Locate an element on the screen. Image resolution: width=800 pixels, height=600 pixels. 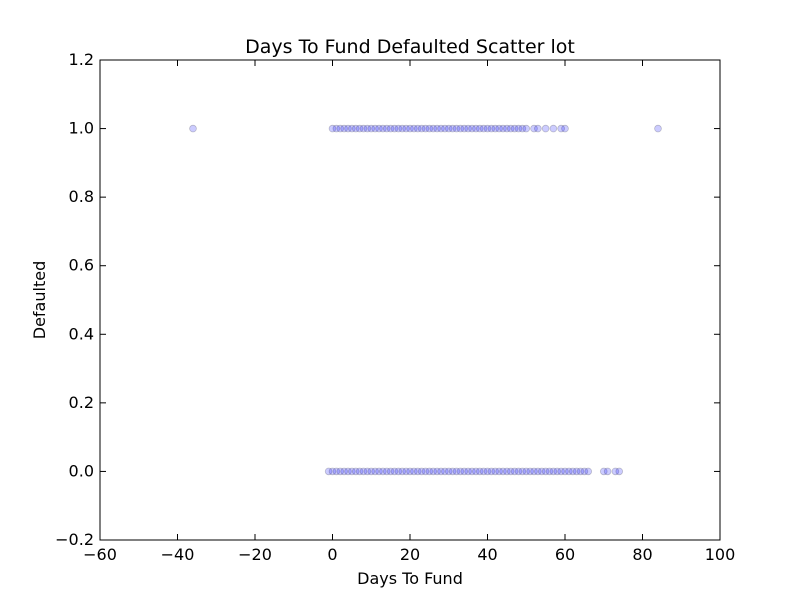
x-tick-label: −20 is located at coordinates (255, 554).